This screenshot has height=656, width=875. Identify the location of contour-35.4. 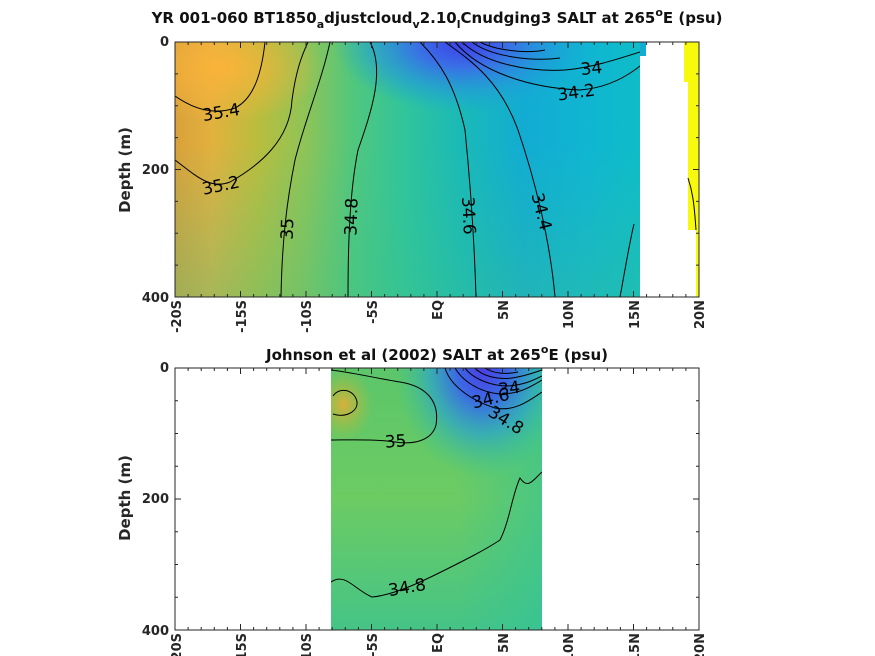
(220, 77).